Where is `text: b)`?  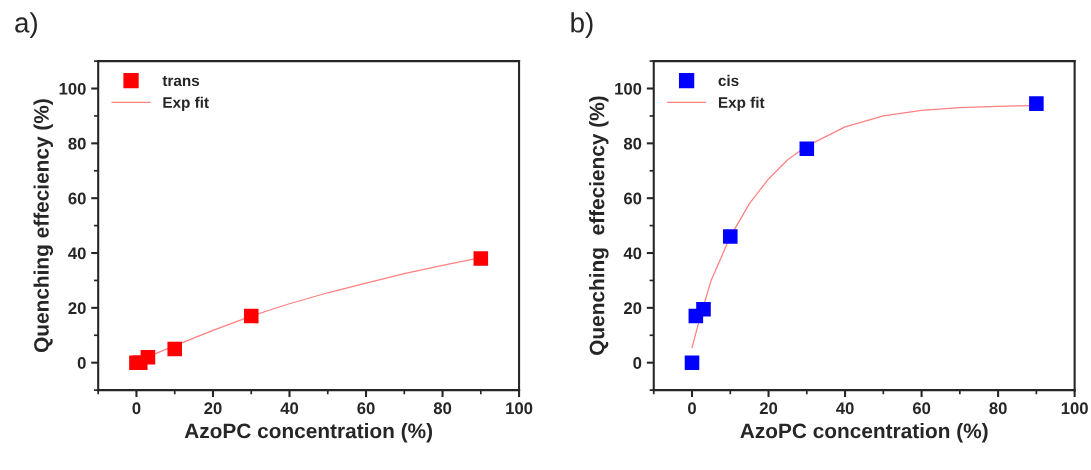
text: b) is located at coordinates (582, 25).